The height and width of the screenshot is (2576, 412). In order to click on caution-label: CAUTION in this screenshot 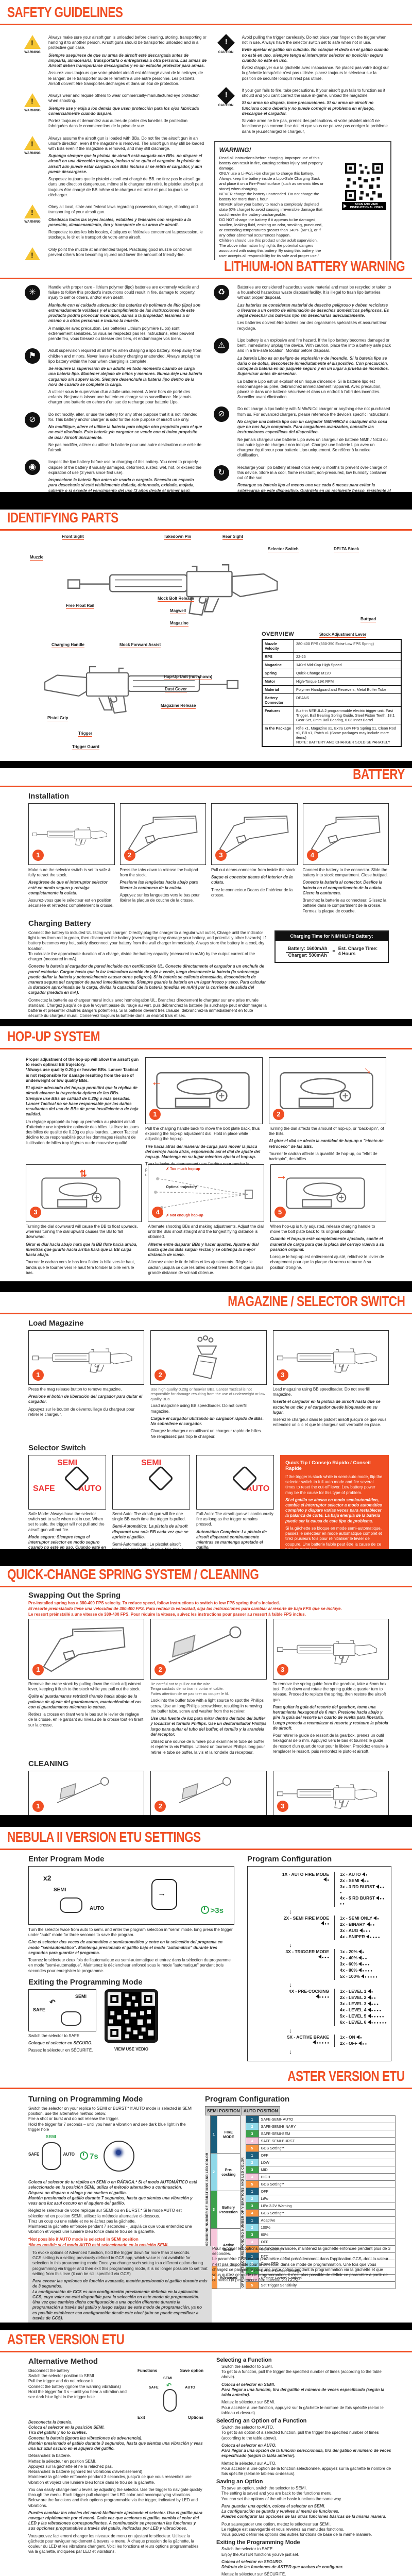, I will do `click(226, 105)`.